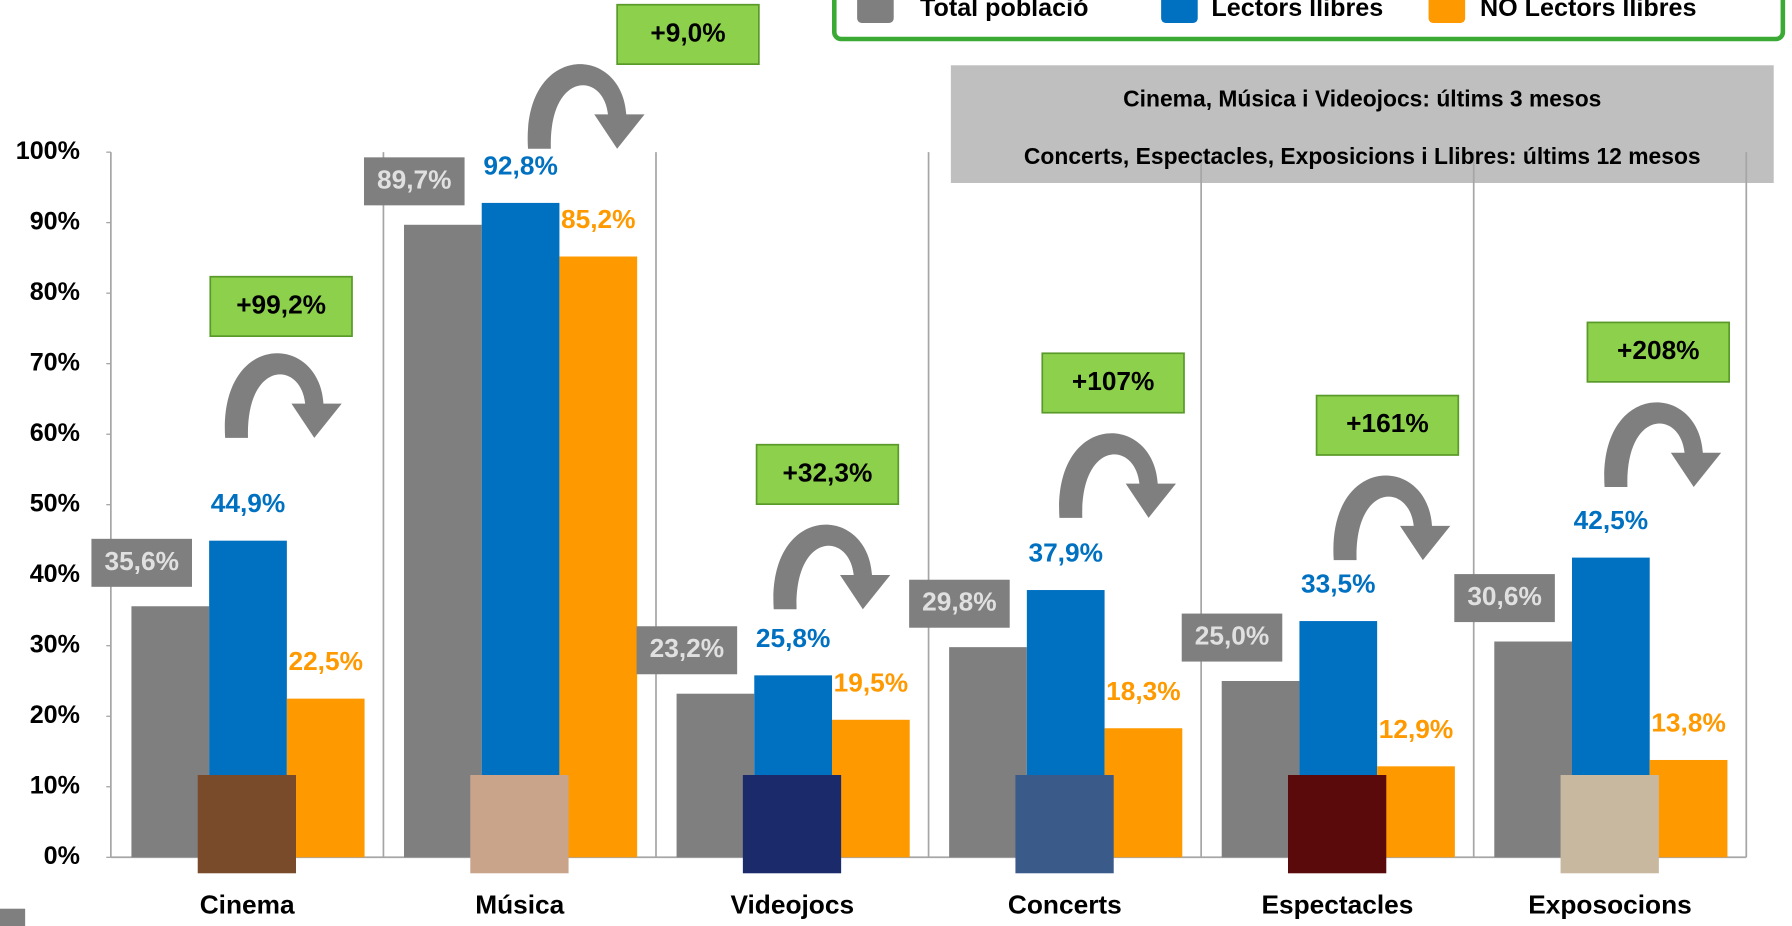 The width and height of the screenshot is (1792, 926). Describe the element at coordinates (48, 151) in the screenshot. I see `y-tick-label: 100%` at that location.